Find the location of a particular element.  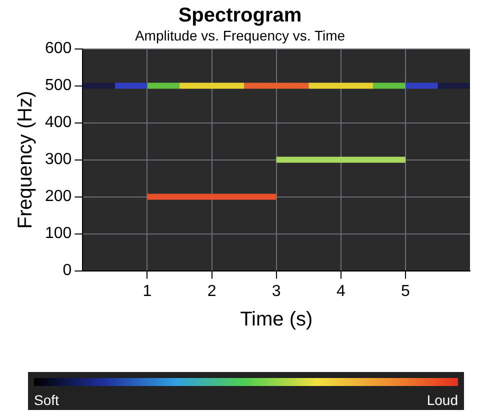

x-tick-label: 2 is located at coordinates (211, 291).